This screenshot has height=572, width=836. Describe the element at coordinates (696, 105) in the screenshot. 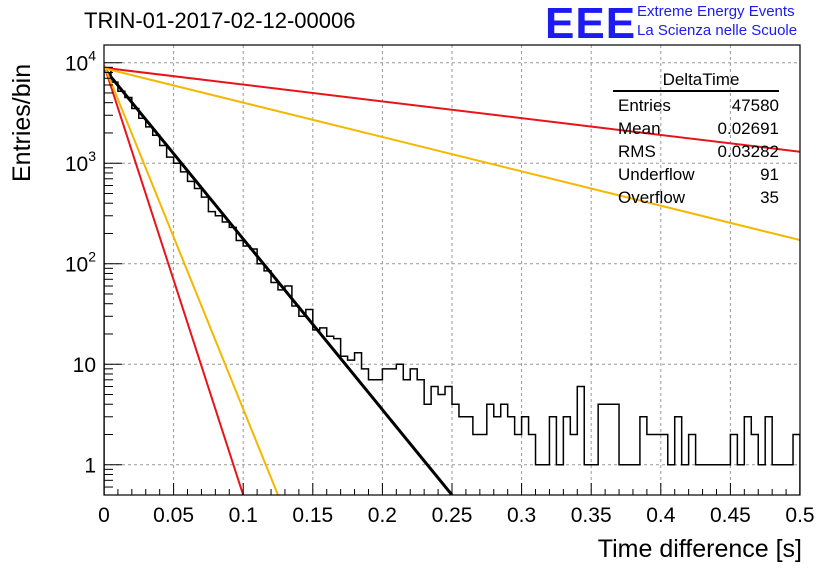

I see `stats-row: Entries 47580` at that location.